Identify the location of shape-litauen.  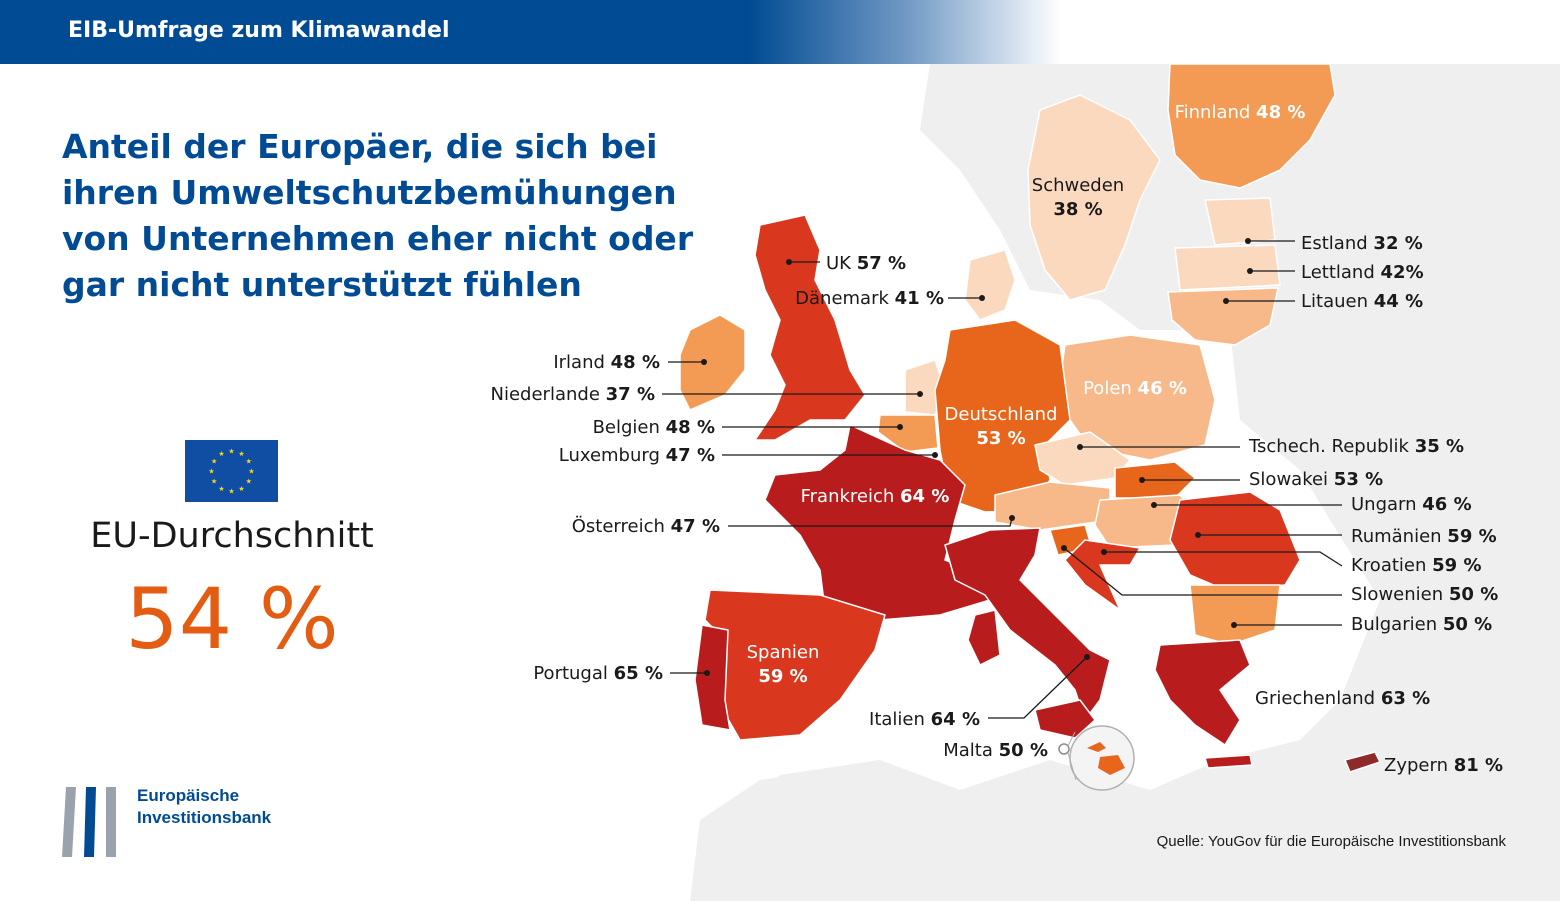
(1223, 316).